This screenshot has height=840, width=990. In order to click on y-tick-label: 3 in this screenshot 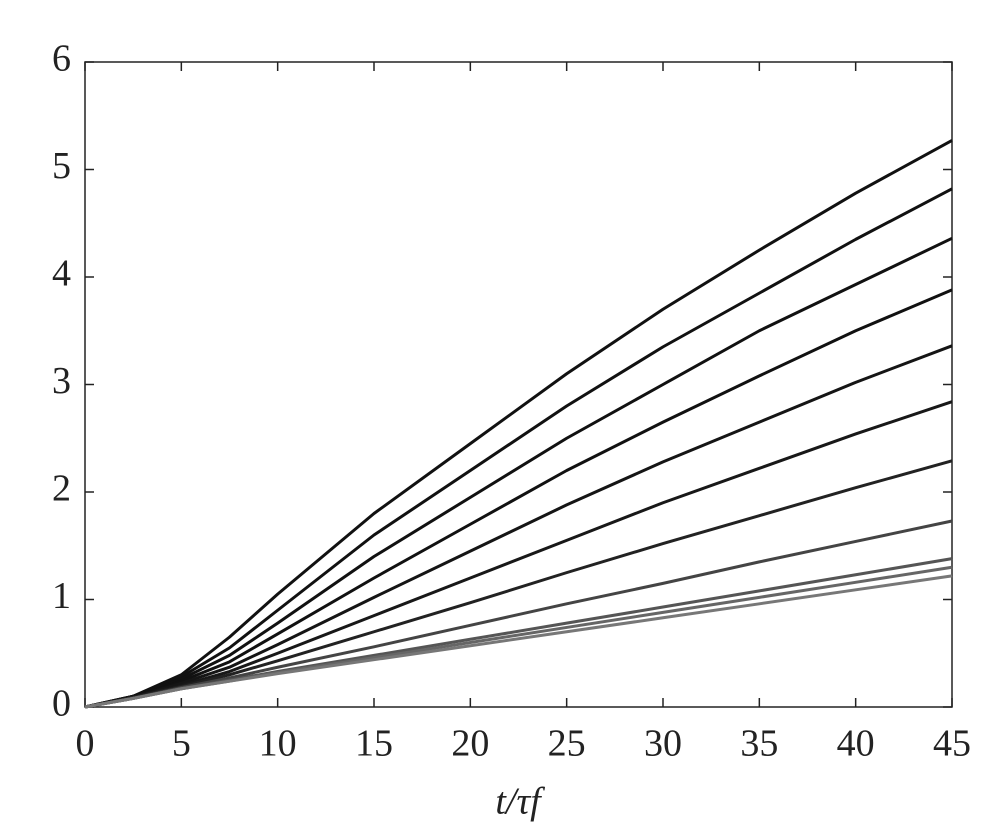, I will do `click(61, 381)`.